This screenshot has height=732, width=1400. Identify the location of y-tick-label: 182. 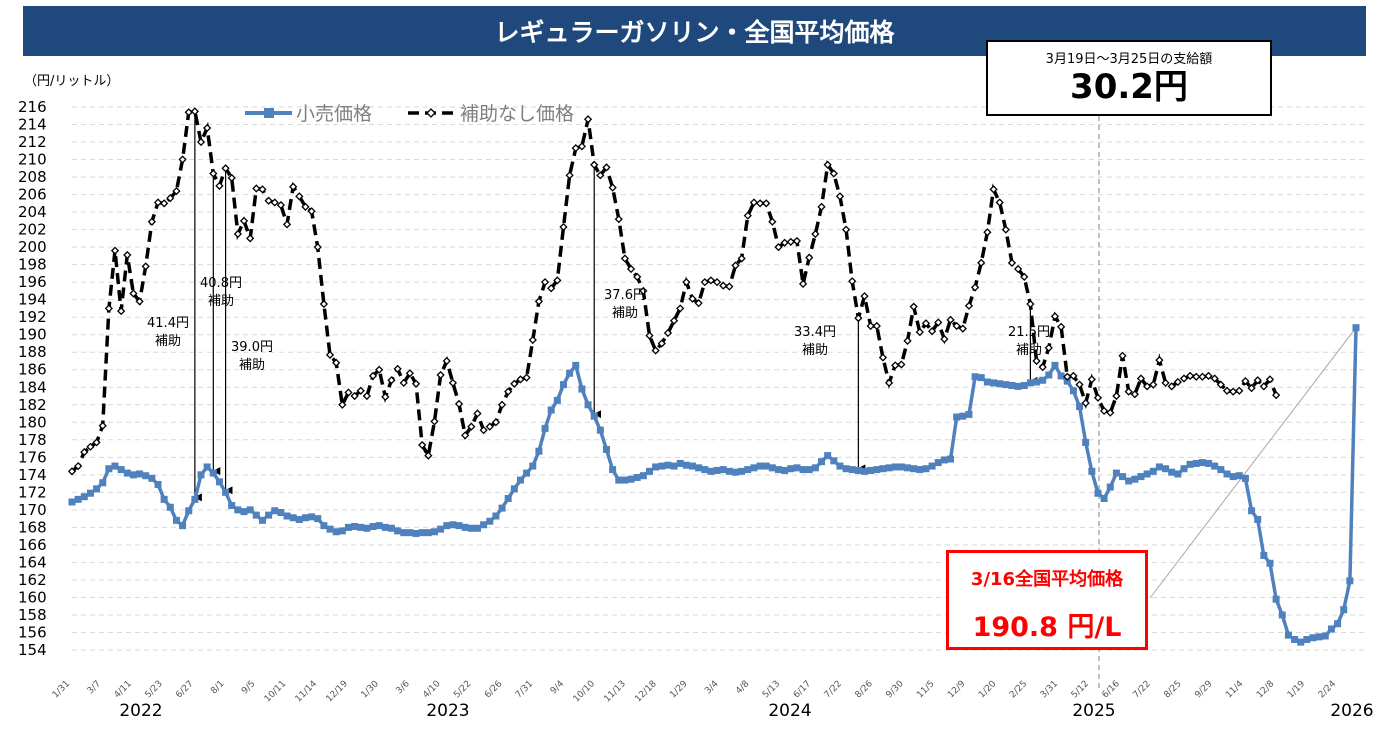
(32, 405).